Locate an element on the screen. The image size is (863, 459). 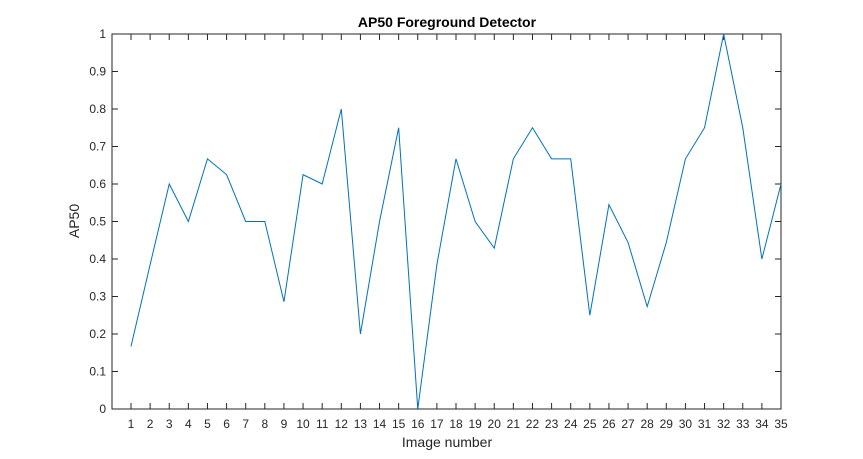
x-tick-label: 26 is located at coordinates (609, 424).